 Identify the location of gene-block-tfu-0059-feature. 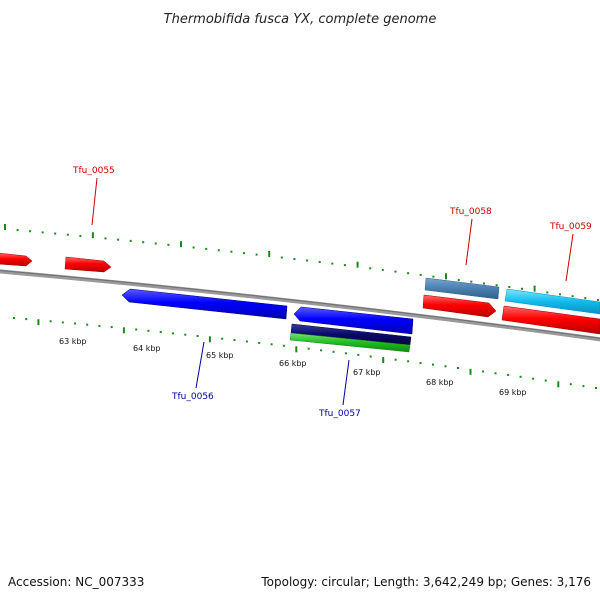
(552, 301).